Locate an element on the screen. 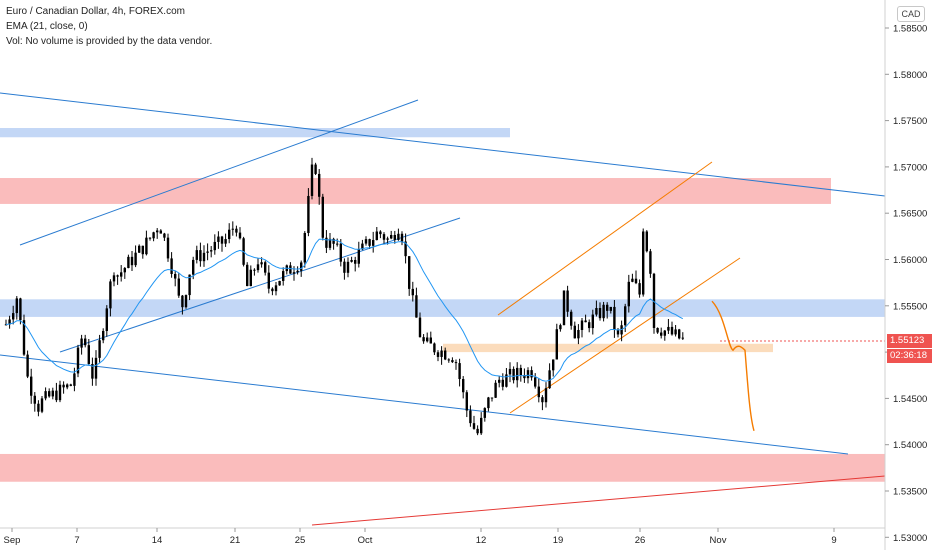  y-tick-label: 1.56500 is located at coordinates (910, 214).